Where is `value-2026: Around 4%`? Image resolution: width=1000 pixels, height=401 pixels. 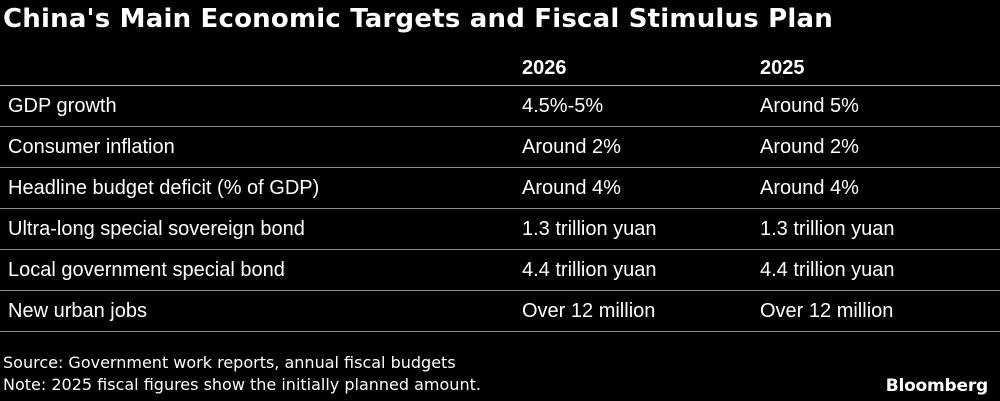 value-2026: Around 4% is located at coordinates (571, 187).